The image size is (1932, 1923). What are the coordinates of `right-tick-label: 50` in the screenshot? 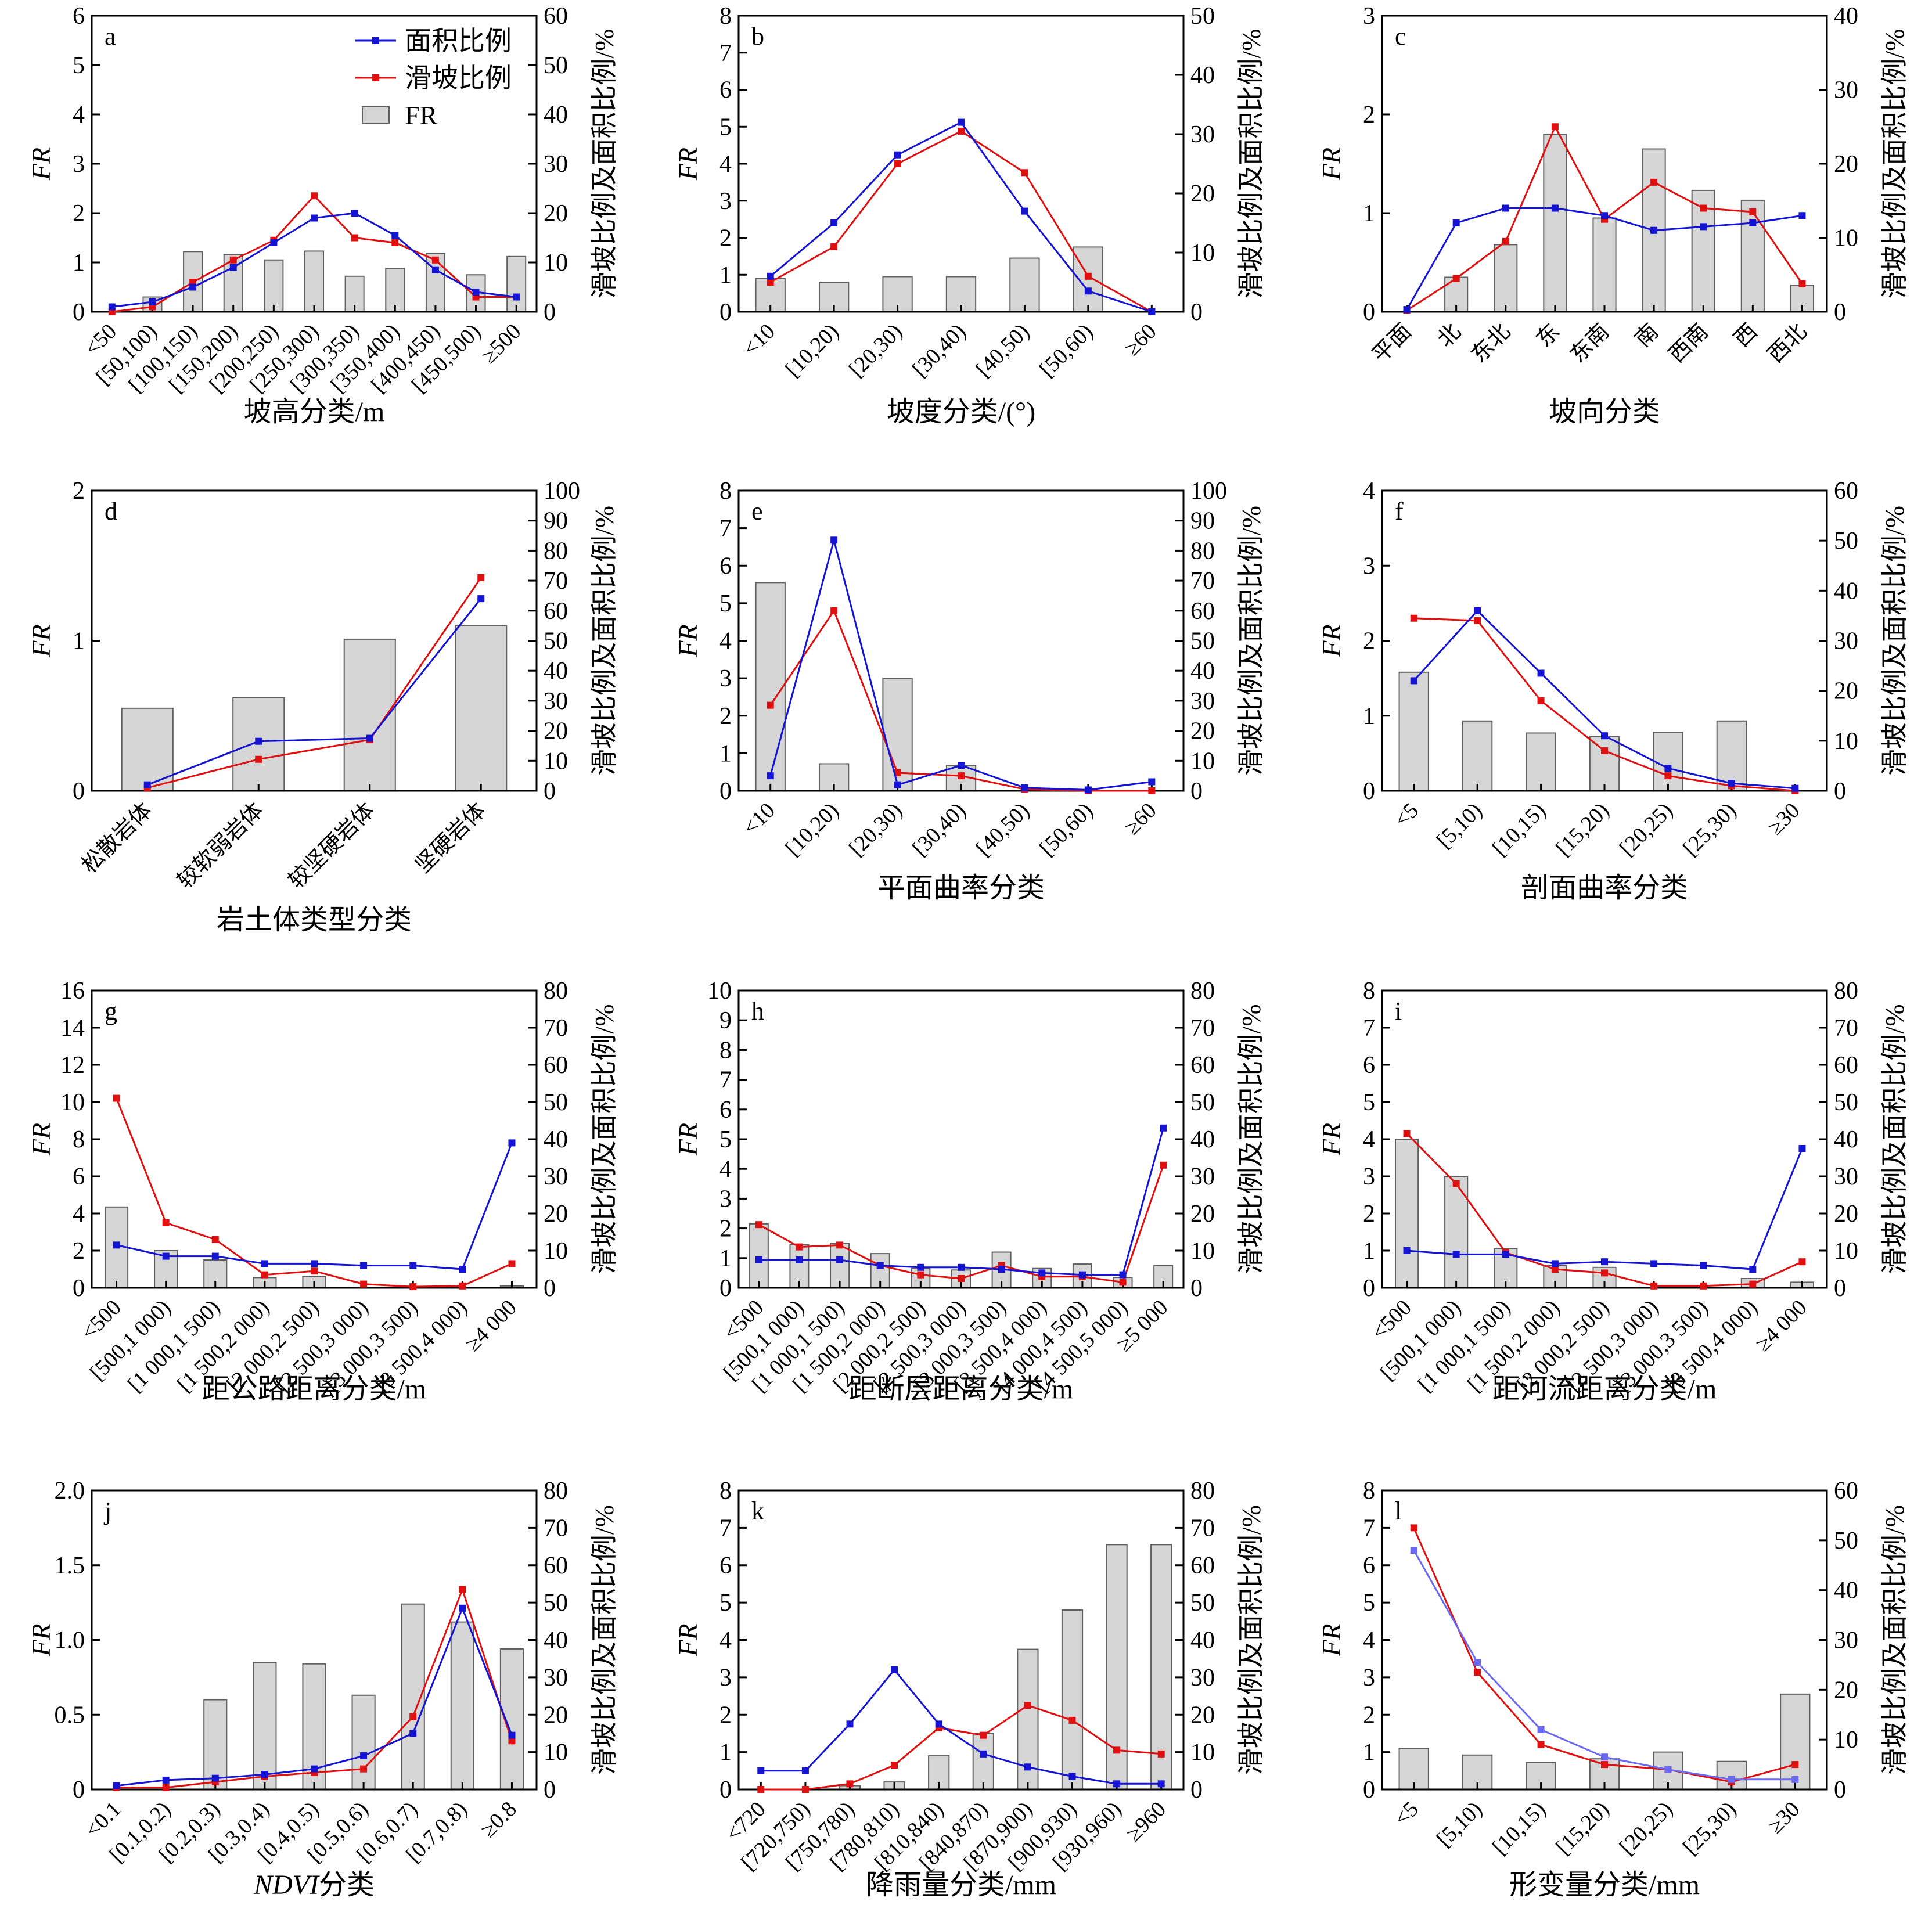 It's located at (556, 1603).